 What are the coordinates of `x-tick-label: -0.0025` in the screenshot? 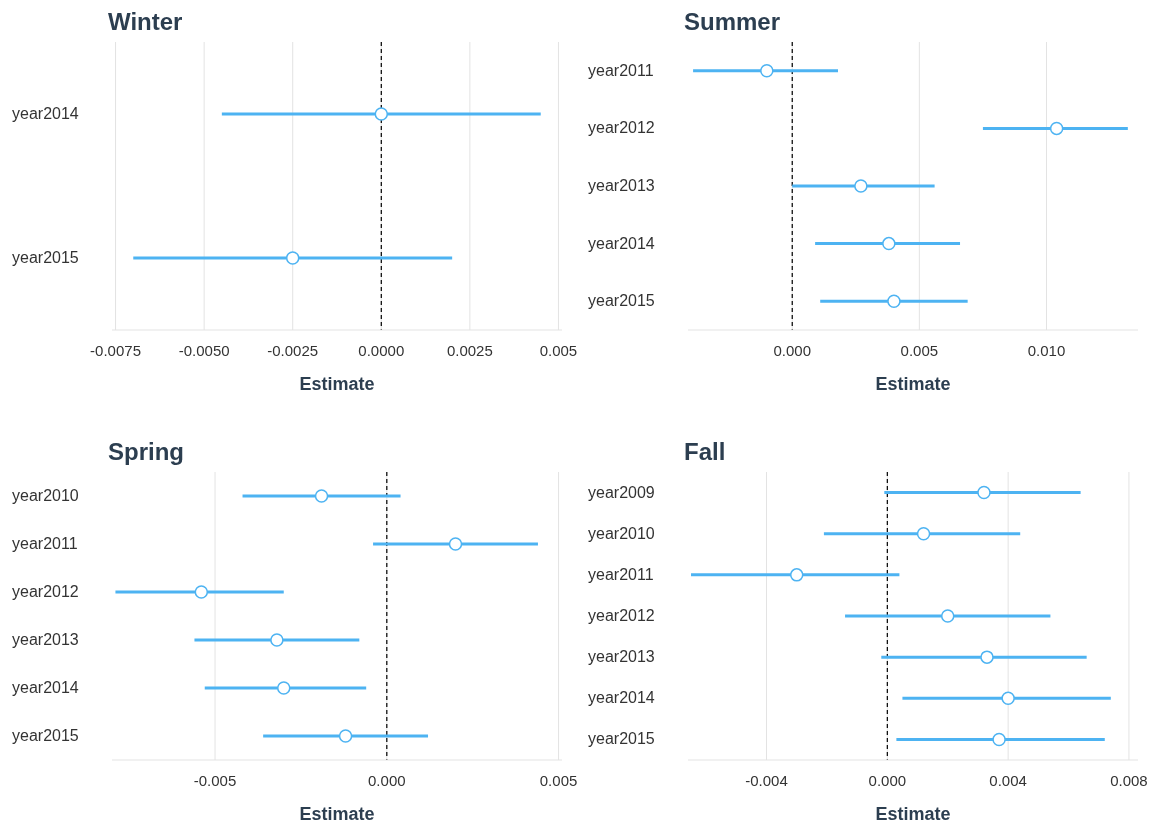 It's located at (293, 350).